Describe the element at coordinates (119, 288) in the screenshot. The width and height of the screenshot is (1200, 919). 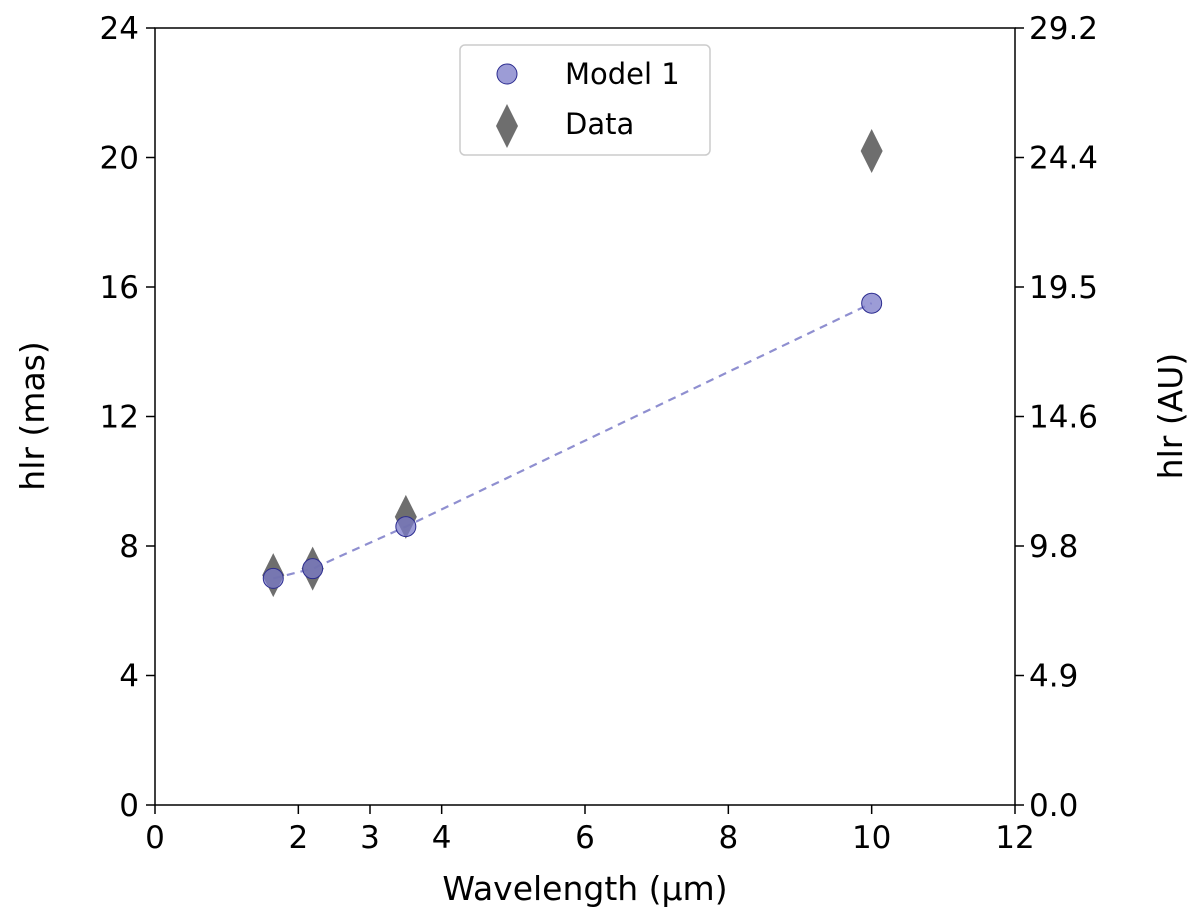
I see `y-tick-label: 16` at that location.